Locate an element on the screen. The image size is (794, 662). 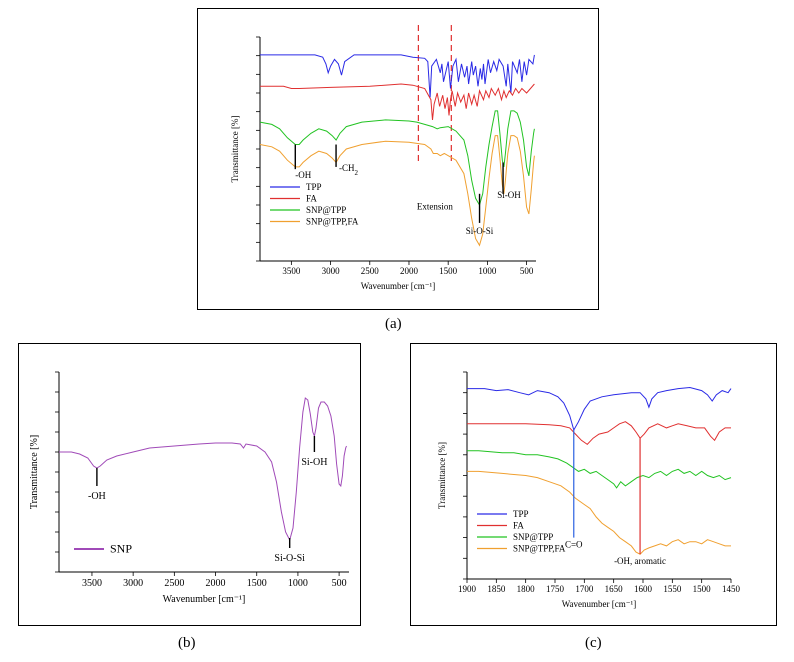
y-axis-label-b: Transmittance [%] is located at coordinates (34, 472).